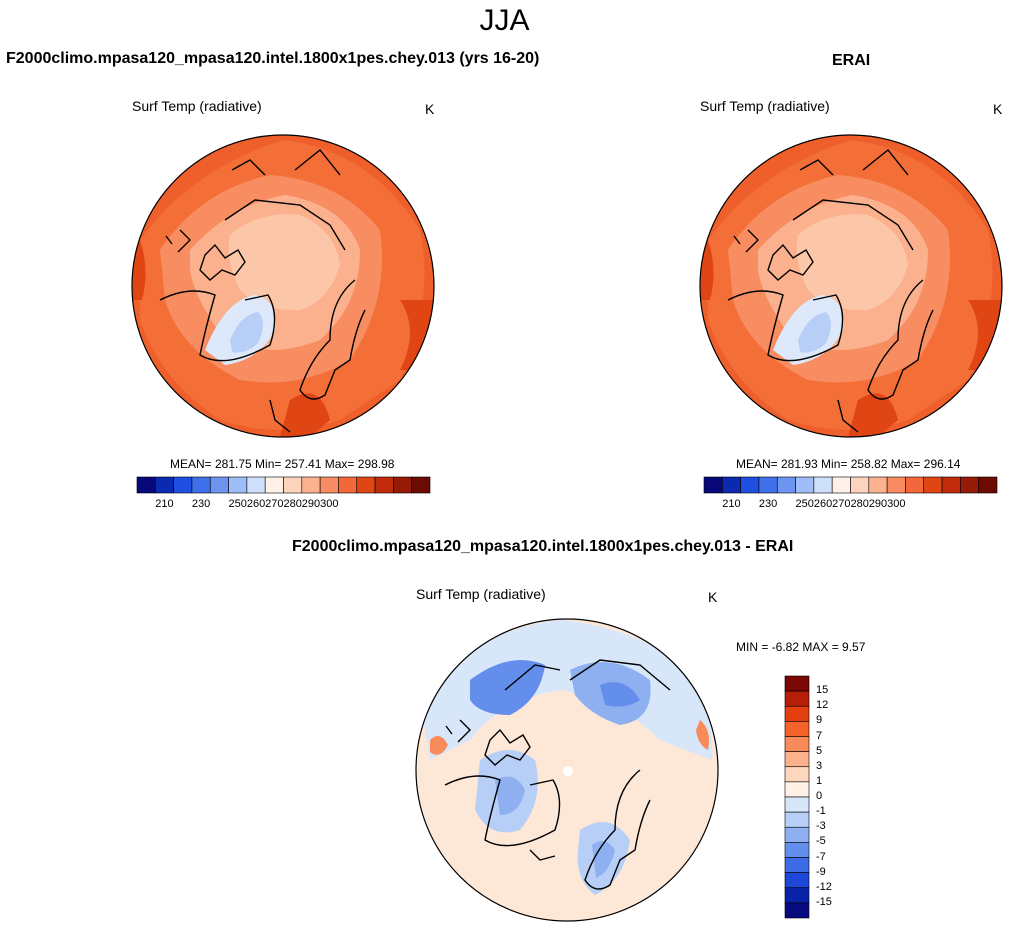 This screenshot has height=929, width=1009. What do you see at coordinates (765, 106) in the screenshot?
I see `panel-2-variable: Surf Temp (radiative)` at bounding box center [765, 106].